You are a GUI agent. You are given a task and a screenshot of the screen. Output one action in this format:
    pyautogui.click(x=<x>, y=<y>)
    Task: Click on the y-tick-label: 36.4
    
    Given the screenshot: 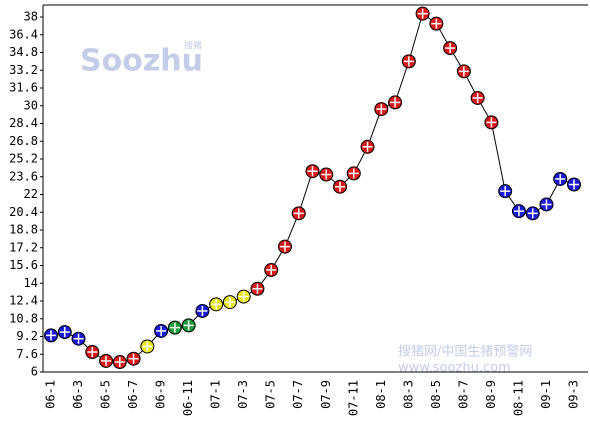 What is the action you would take?
    pyautogui.click(x=23, y=34)
    